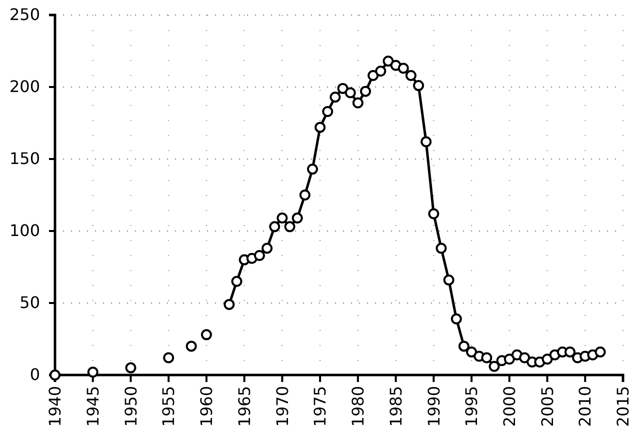  What do you see at coordinates (130, 406) in the screenshot?
I see `x-tick-label: 1950` at bounding box center [130, 406].